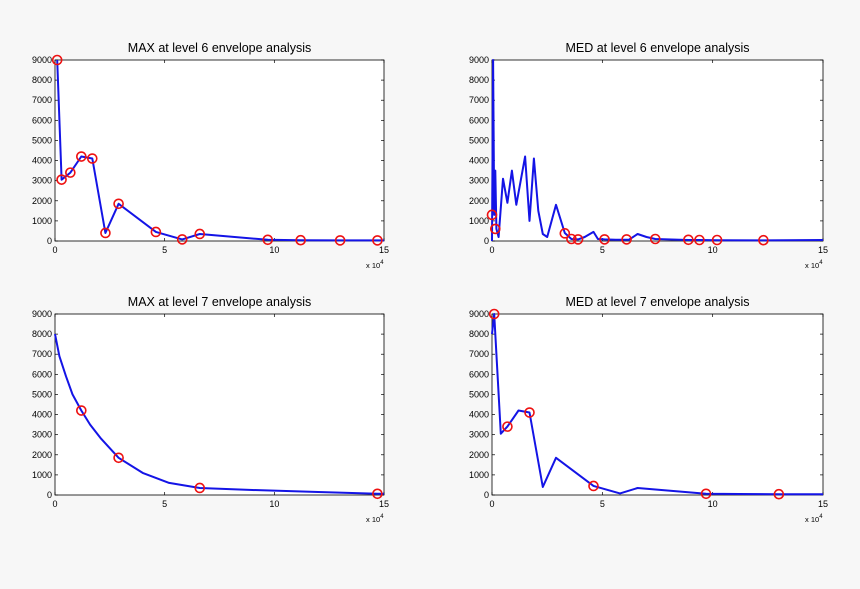 The width and height of the screenshot is (860, 589). I want to click on y-tick-label: 8000, so click(479, 80).